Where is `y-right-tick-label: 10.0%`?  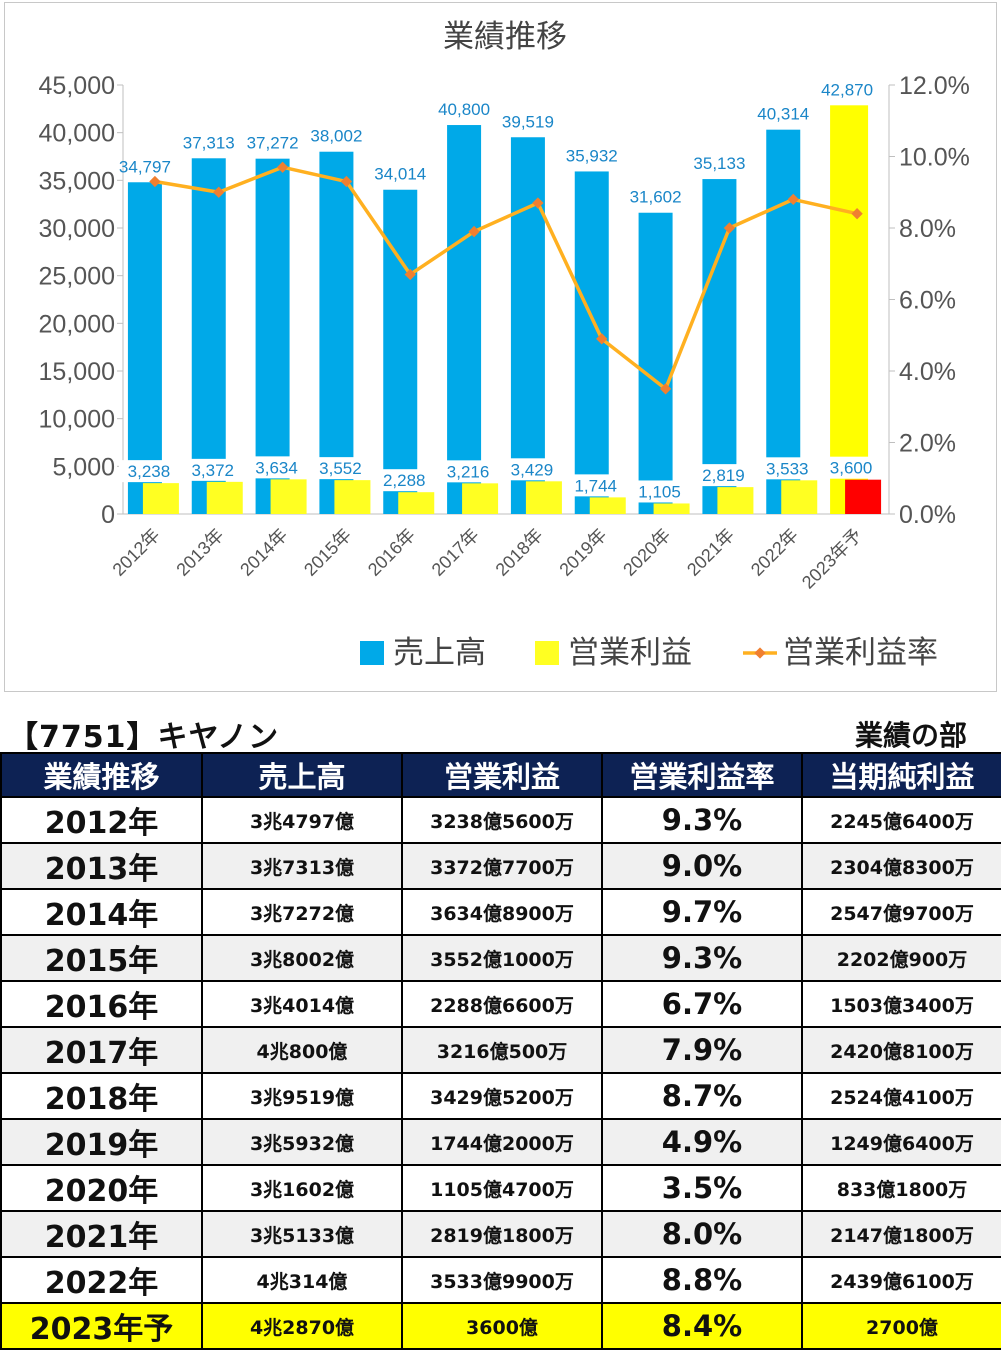
y-right-tick-label: 10.0% is located at coordinates (934, 158).